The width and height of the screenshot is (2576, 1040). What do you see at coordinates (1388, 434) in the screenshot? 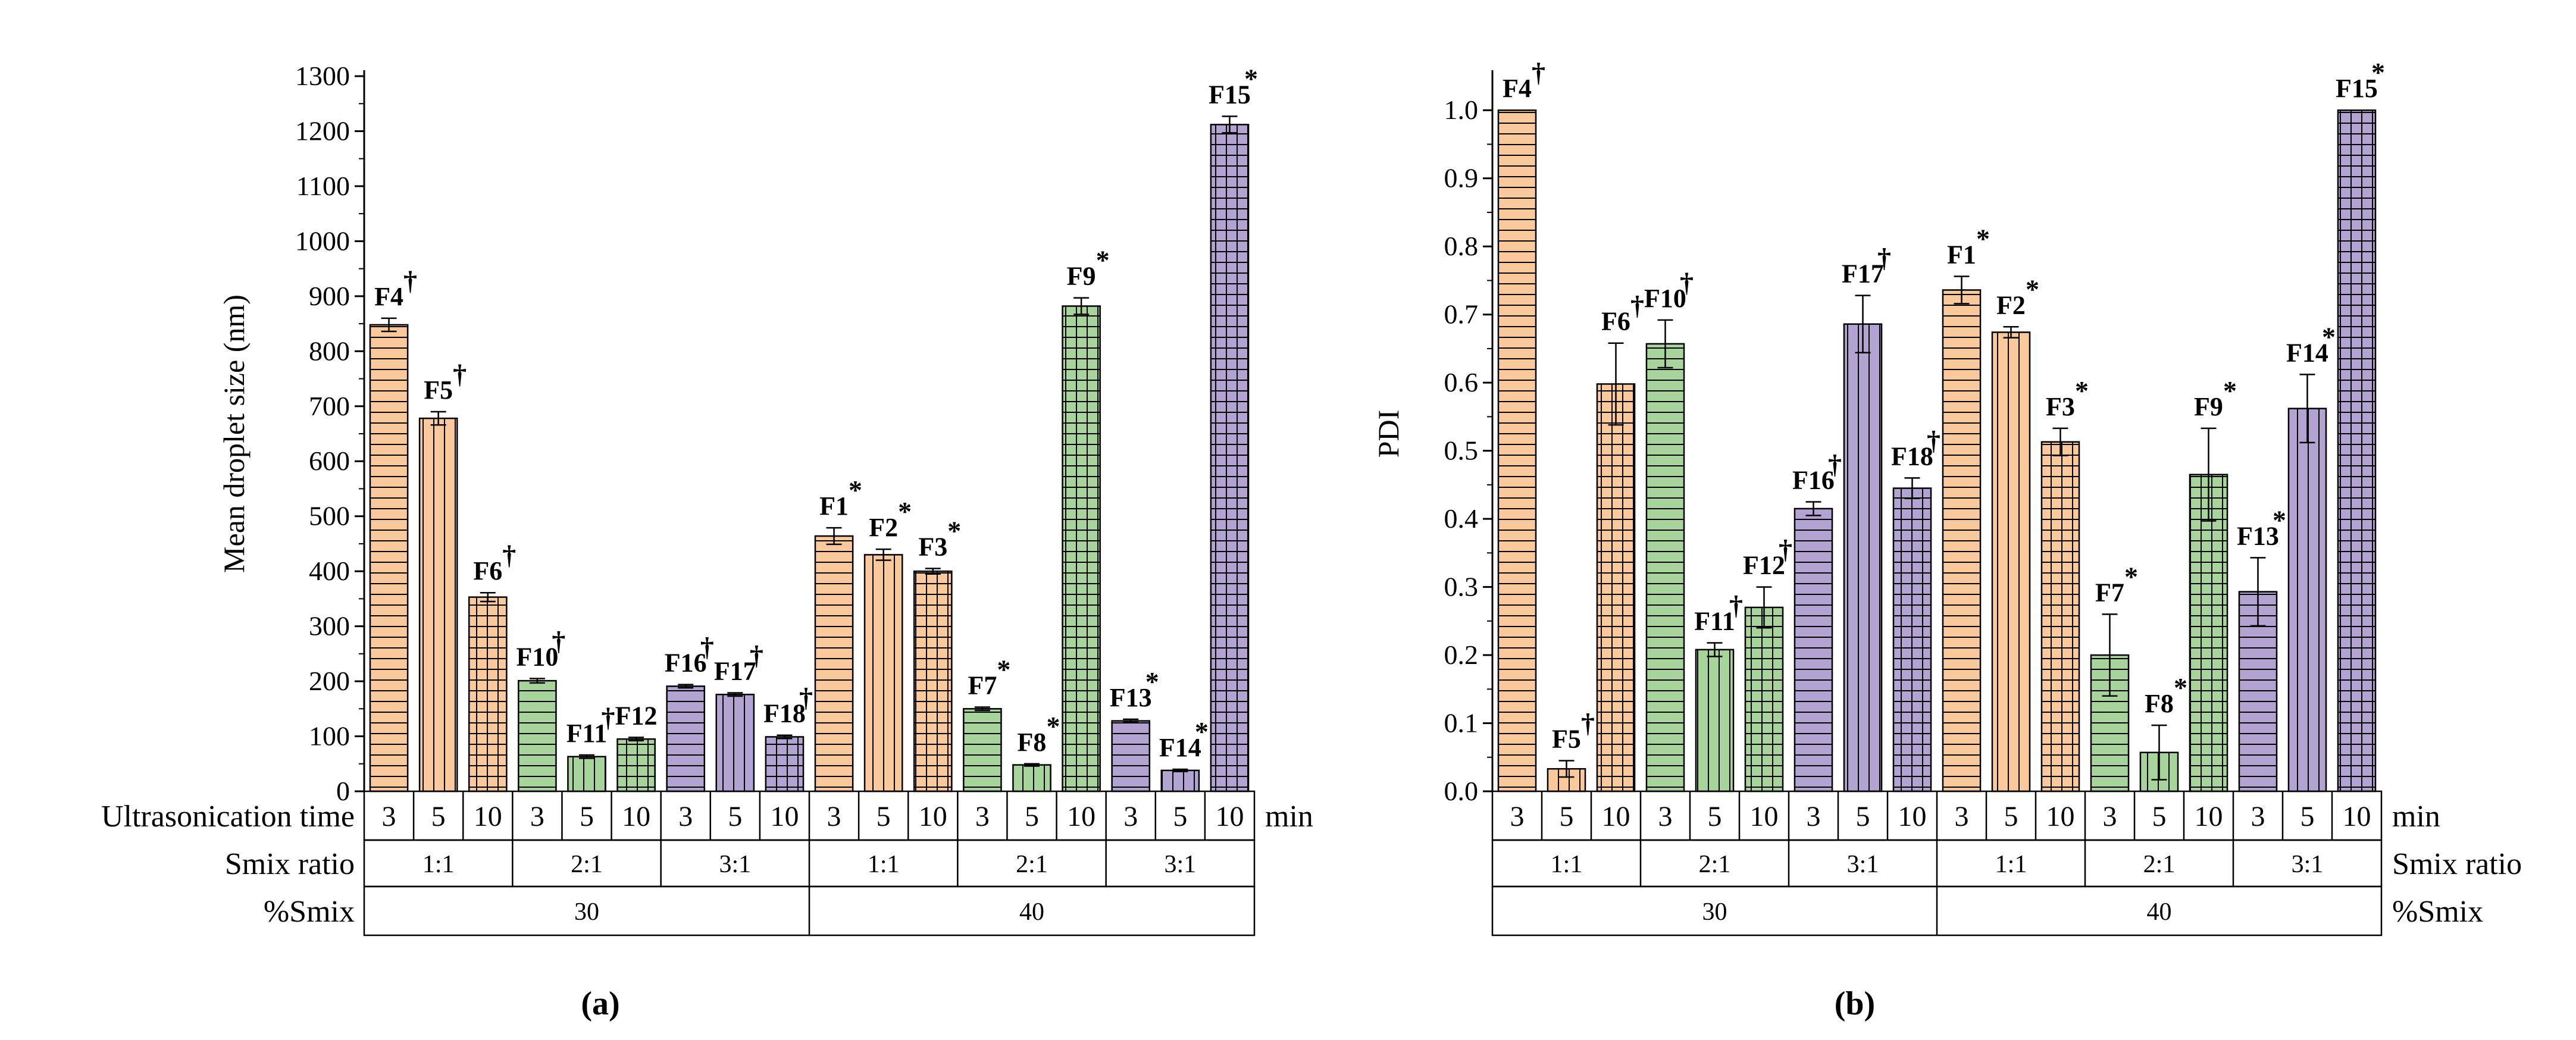
I see `y-axis-label: PDI` at bounding box center [1388, 434].